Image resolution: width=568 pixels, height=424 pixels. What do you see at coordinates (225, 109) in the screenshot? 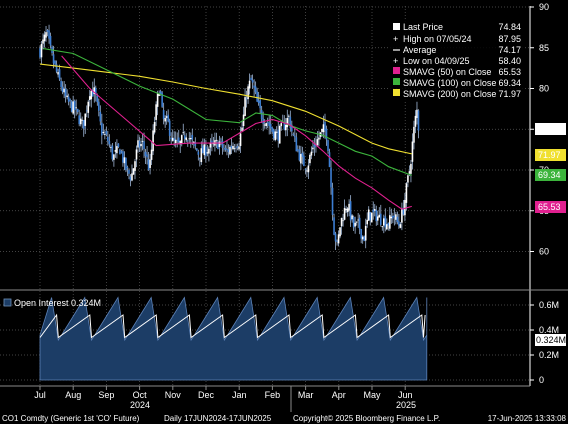
I see `sma200-line` at bounding box center [225, 109].